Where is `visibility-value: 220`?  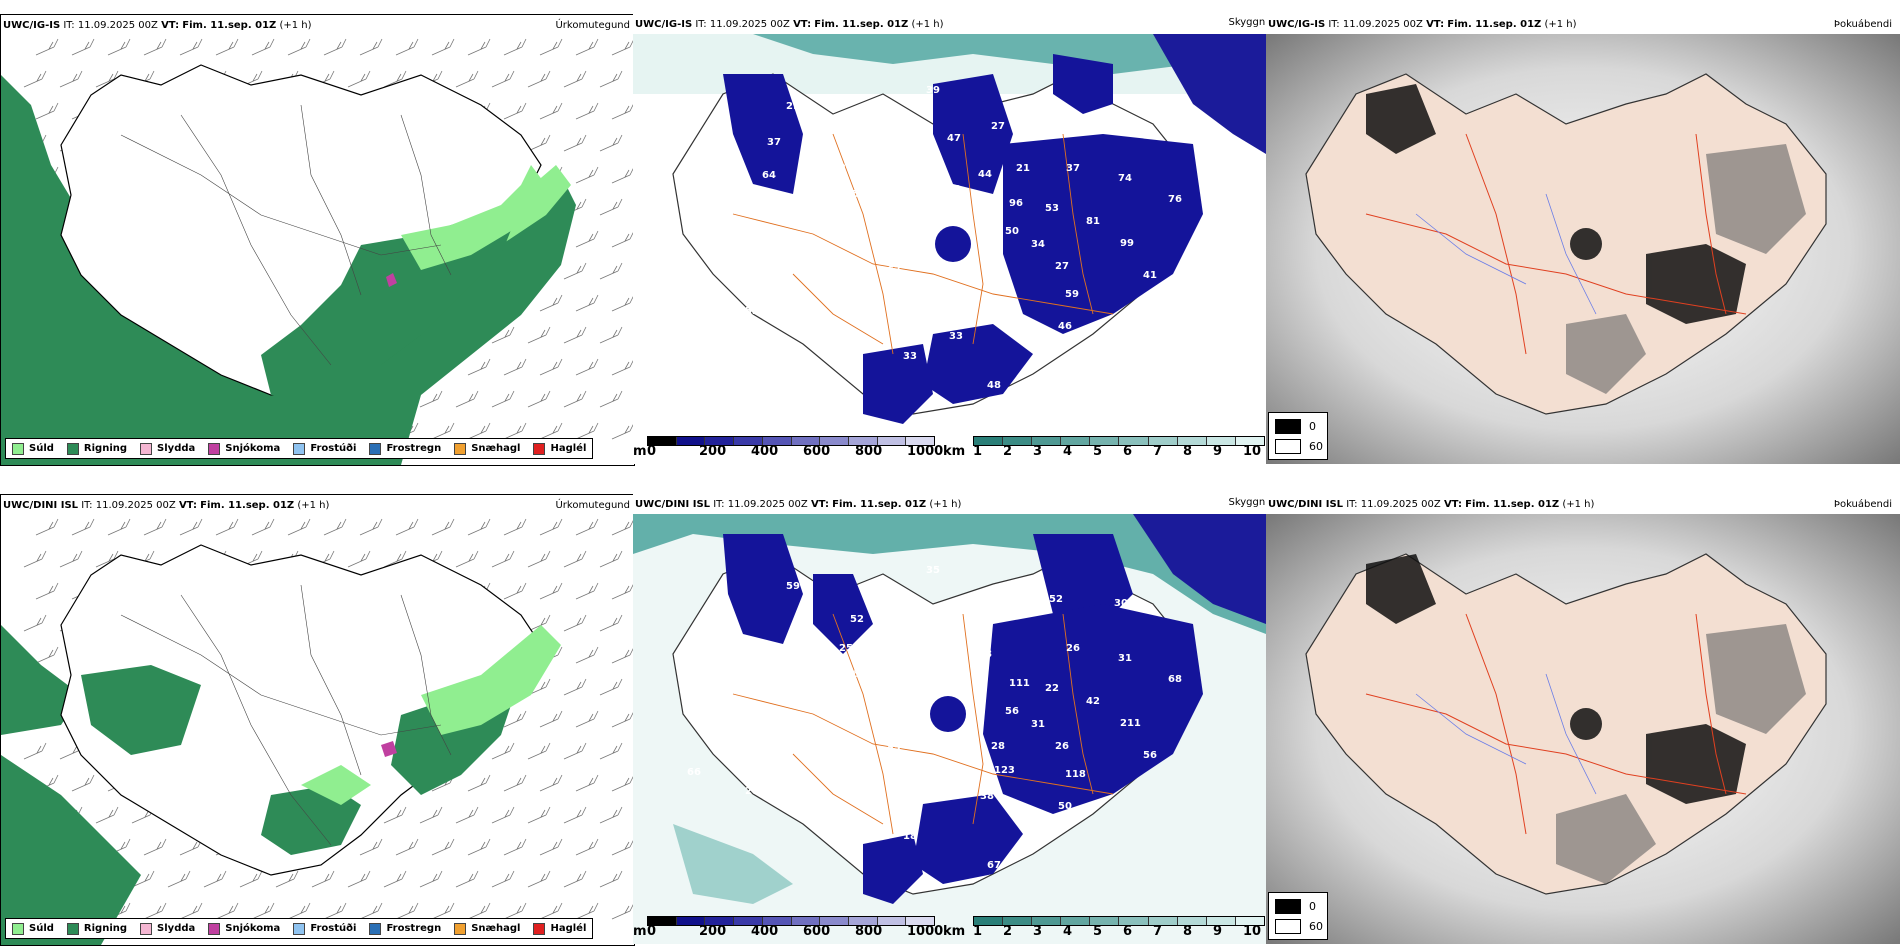 visibility-value: 220 is located at coordinates (925, 638).